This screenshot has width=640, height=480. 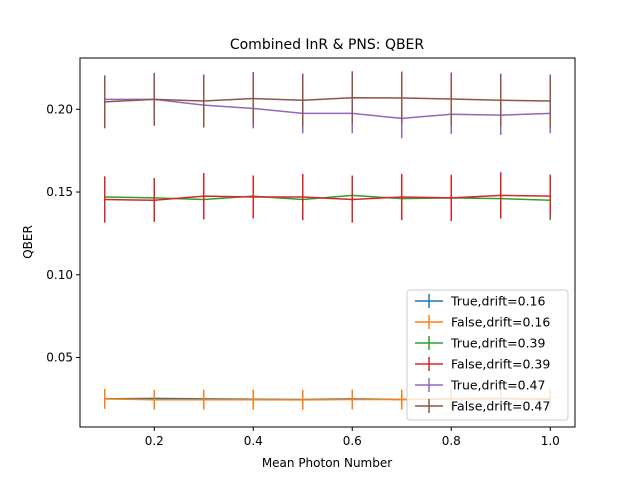 What do you see at coordinates (59, 275) in the screenshot?
I see `y-tick-label: 0.10` at bounding box center [59, 275].